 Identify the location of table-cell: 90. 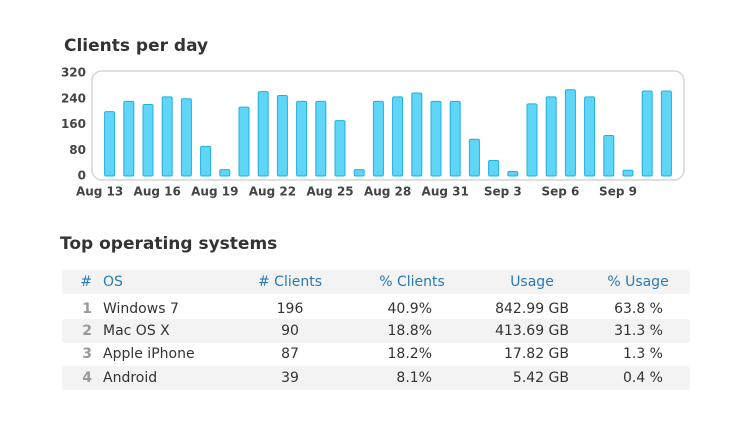
(290, 331).